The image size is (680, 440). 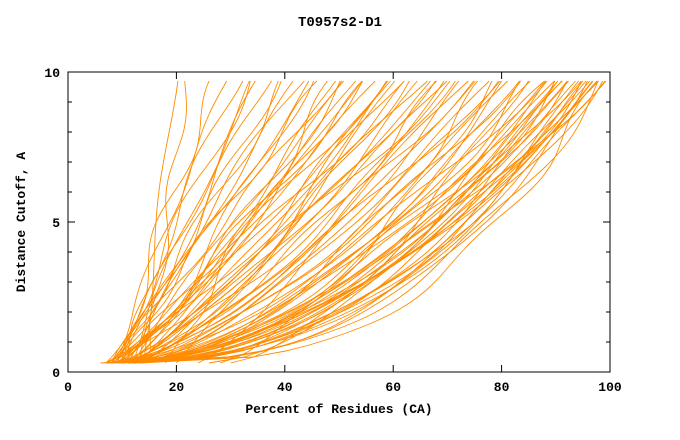 I want to click on x-tick-label: 100, so click(x=610, y=387).